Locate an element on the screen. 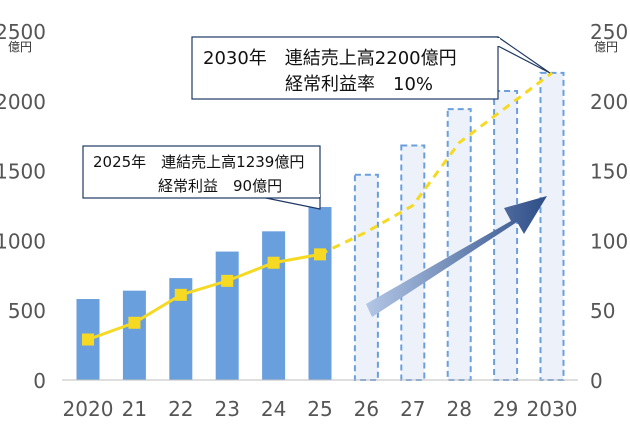  x-tick-label: 26 is located at coordinates (366, 409).